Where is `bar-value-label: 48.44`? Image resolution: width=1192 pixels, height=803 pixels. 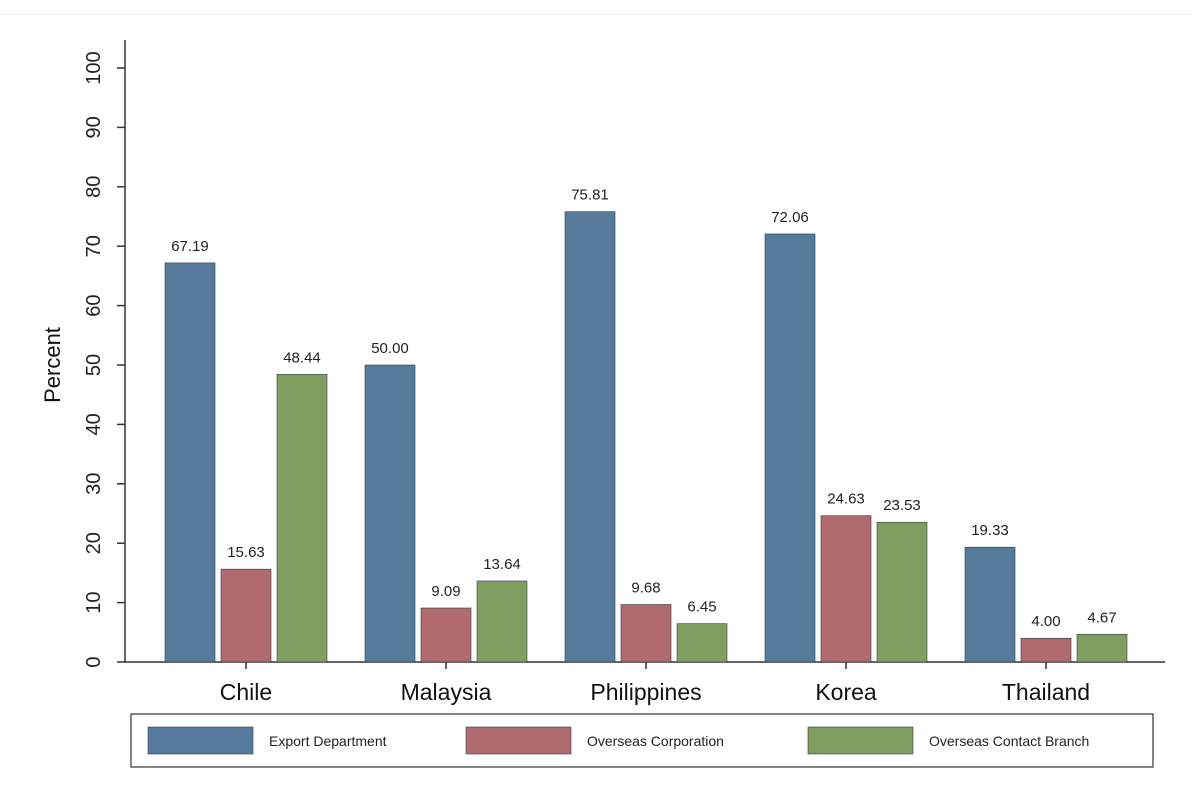
bar-value-label: 48.44 is located at coordinates (302, 357).